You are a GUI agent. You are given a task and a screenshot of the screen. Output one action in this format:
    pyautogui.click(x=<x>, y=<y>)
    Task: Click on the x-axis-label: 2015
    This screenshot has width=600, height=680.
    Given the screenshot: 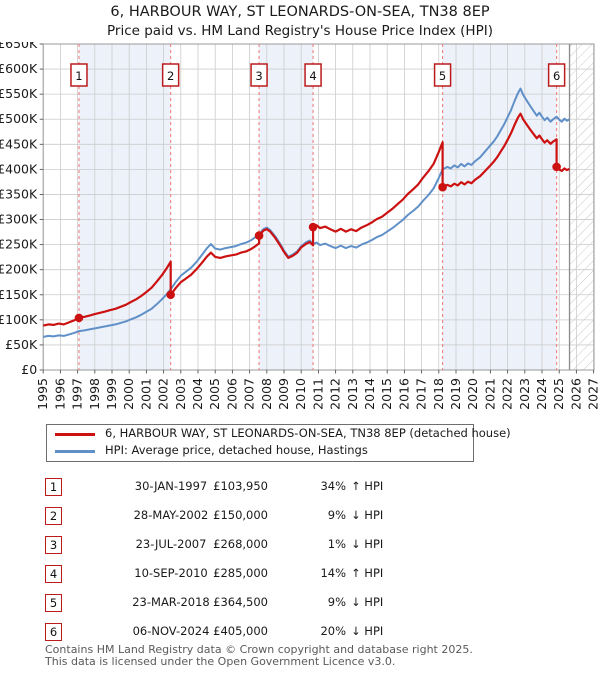 What is the action you would take?
    pyautogui.click(x=386, y=394)
    